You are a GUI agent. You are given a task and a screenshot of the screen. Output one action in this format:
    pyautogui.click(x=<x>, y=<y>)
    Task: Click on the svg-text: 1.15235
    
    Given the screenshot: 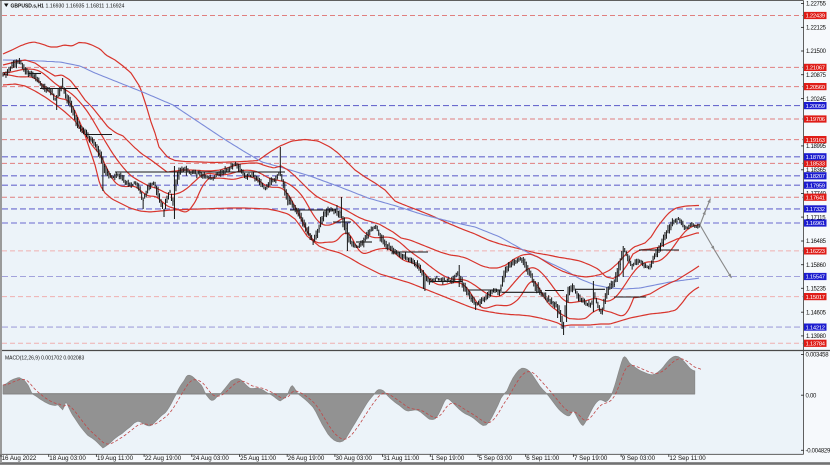 What is the action you would take?
    pyautogui.click(x=816, y=290)
    